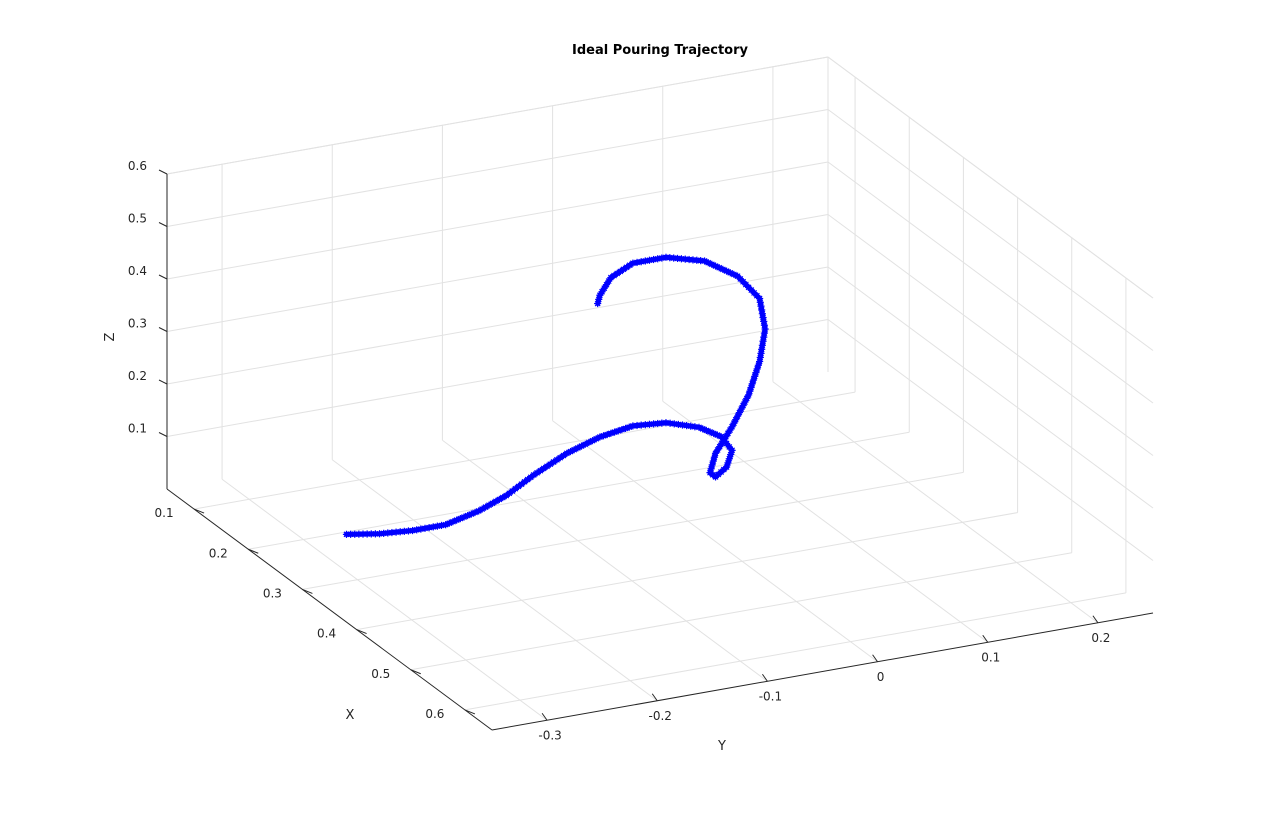 This screenshot has width=1277, height=823. Describe the element at coordinates (660, 716) in the screenshot. I see `y-tick-label: -0.2` at that location.